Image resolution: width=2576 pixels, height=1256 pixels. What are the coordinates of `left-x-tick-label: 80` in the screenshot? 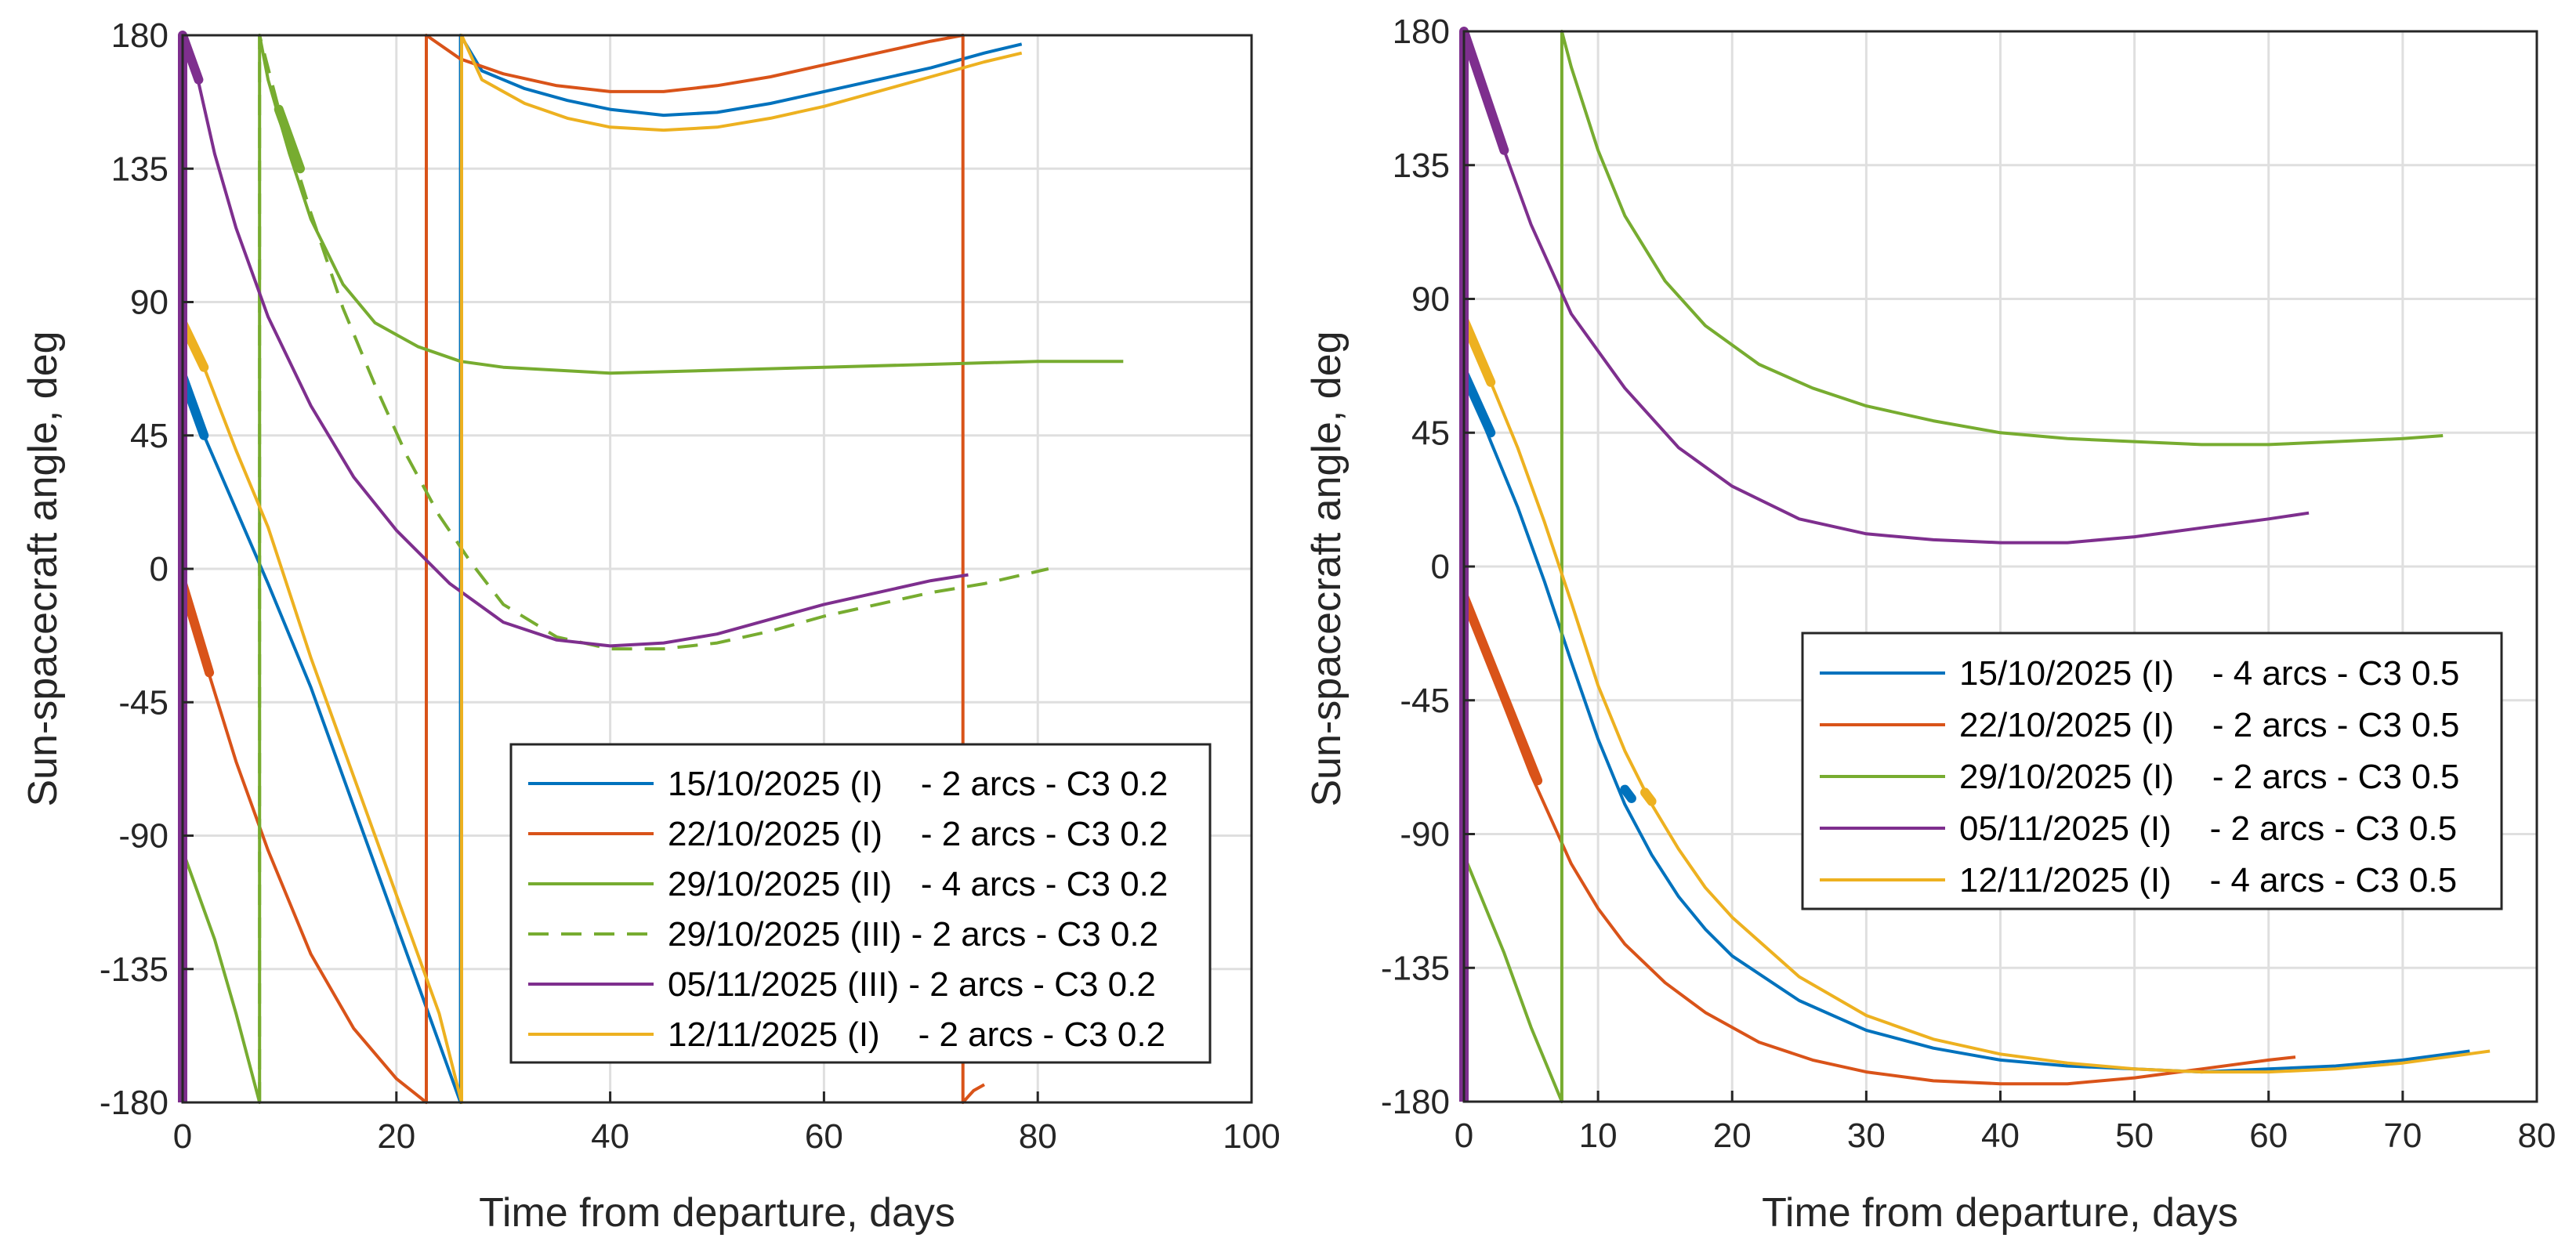 It's located at (1038, 1136).